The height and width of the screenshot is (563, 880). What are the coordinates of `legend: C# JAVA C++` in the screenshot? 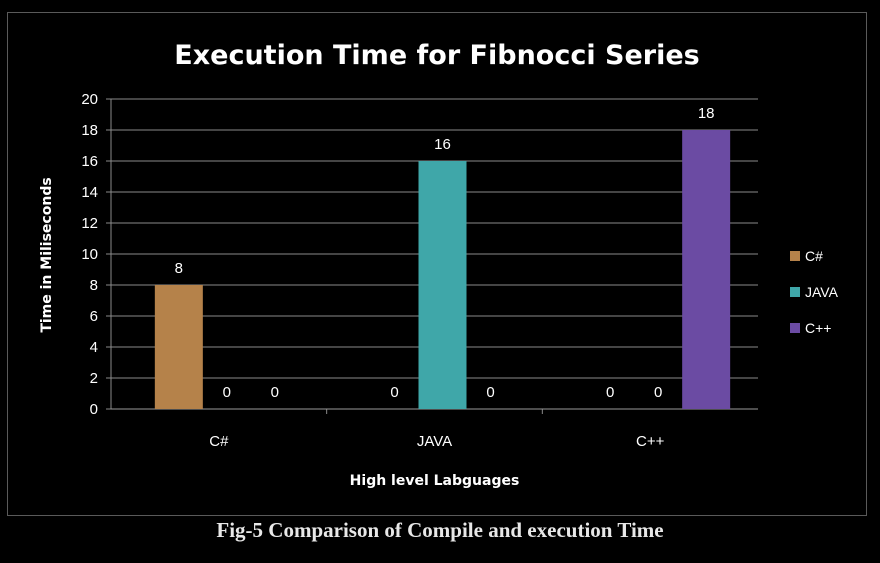 It's located at (814, 292).